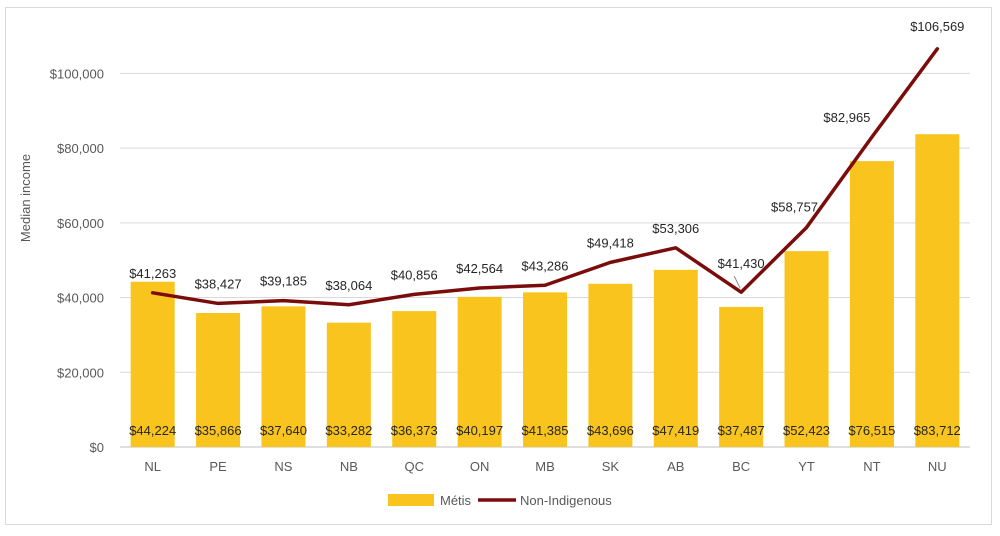  Describe the element at coordinates (545, 265) in the screenshot. I see `line-label-mb: $43,286` at that location.